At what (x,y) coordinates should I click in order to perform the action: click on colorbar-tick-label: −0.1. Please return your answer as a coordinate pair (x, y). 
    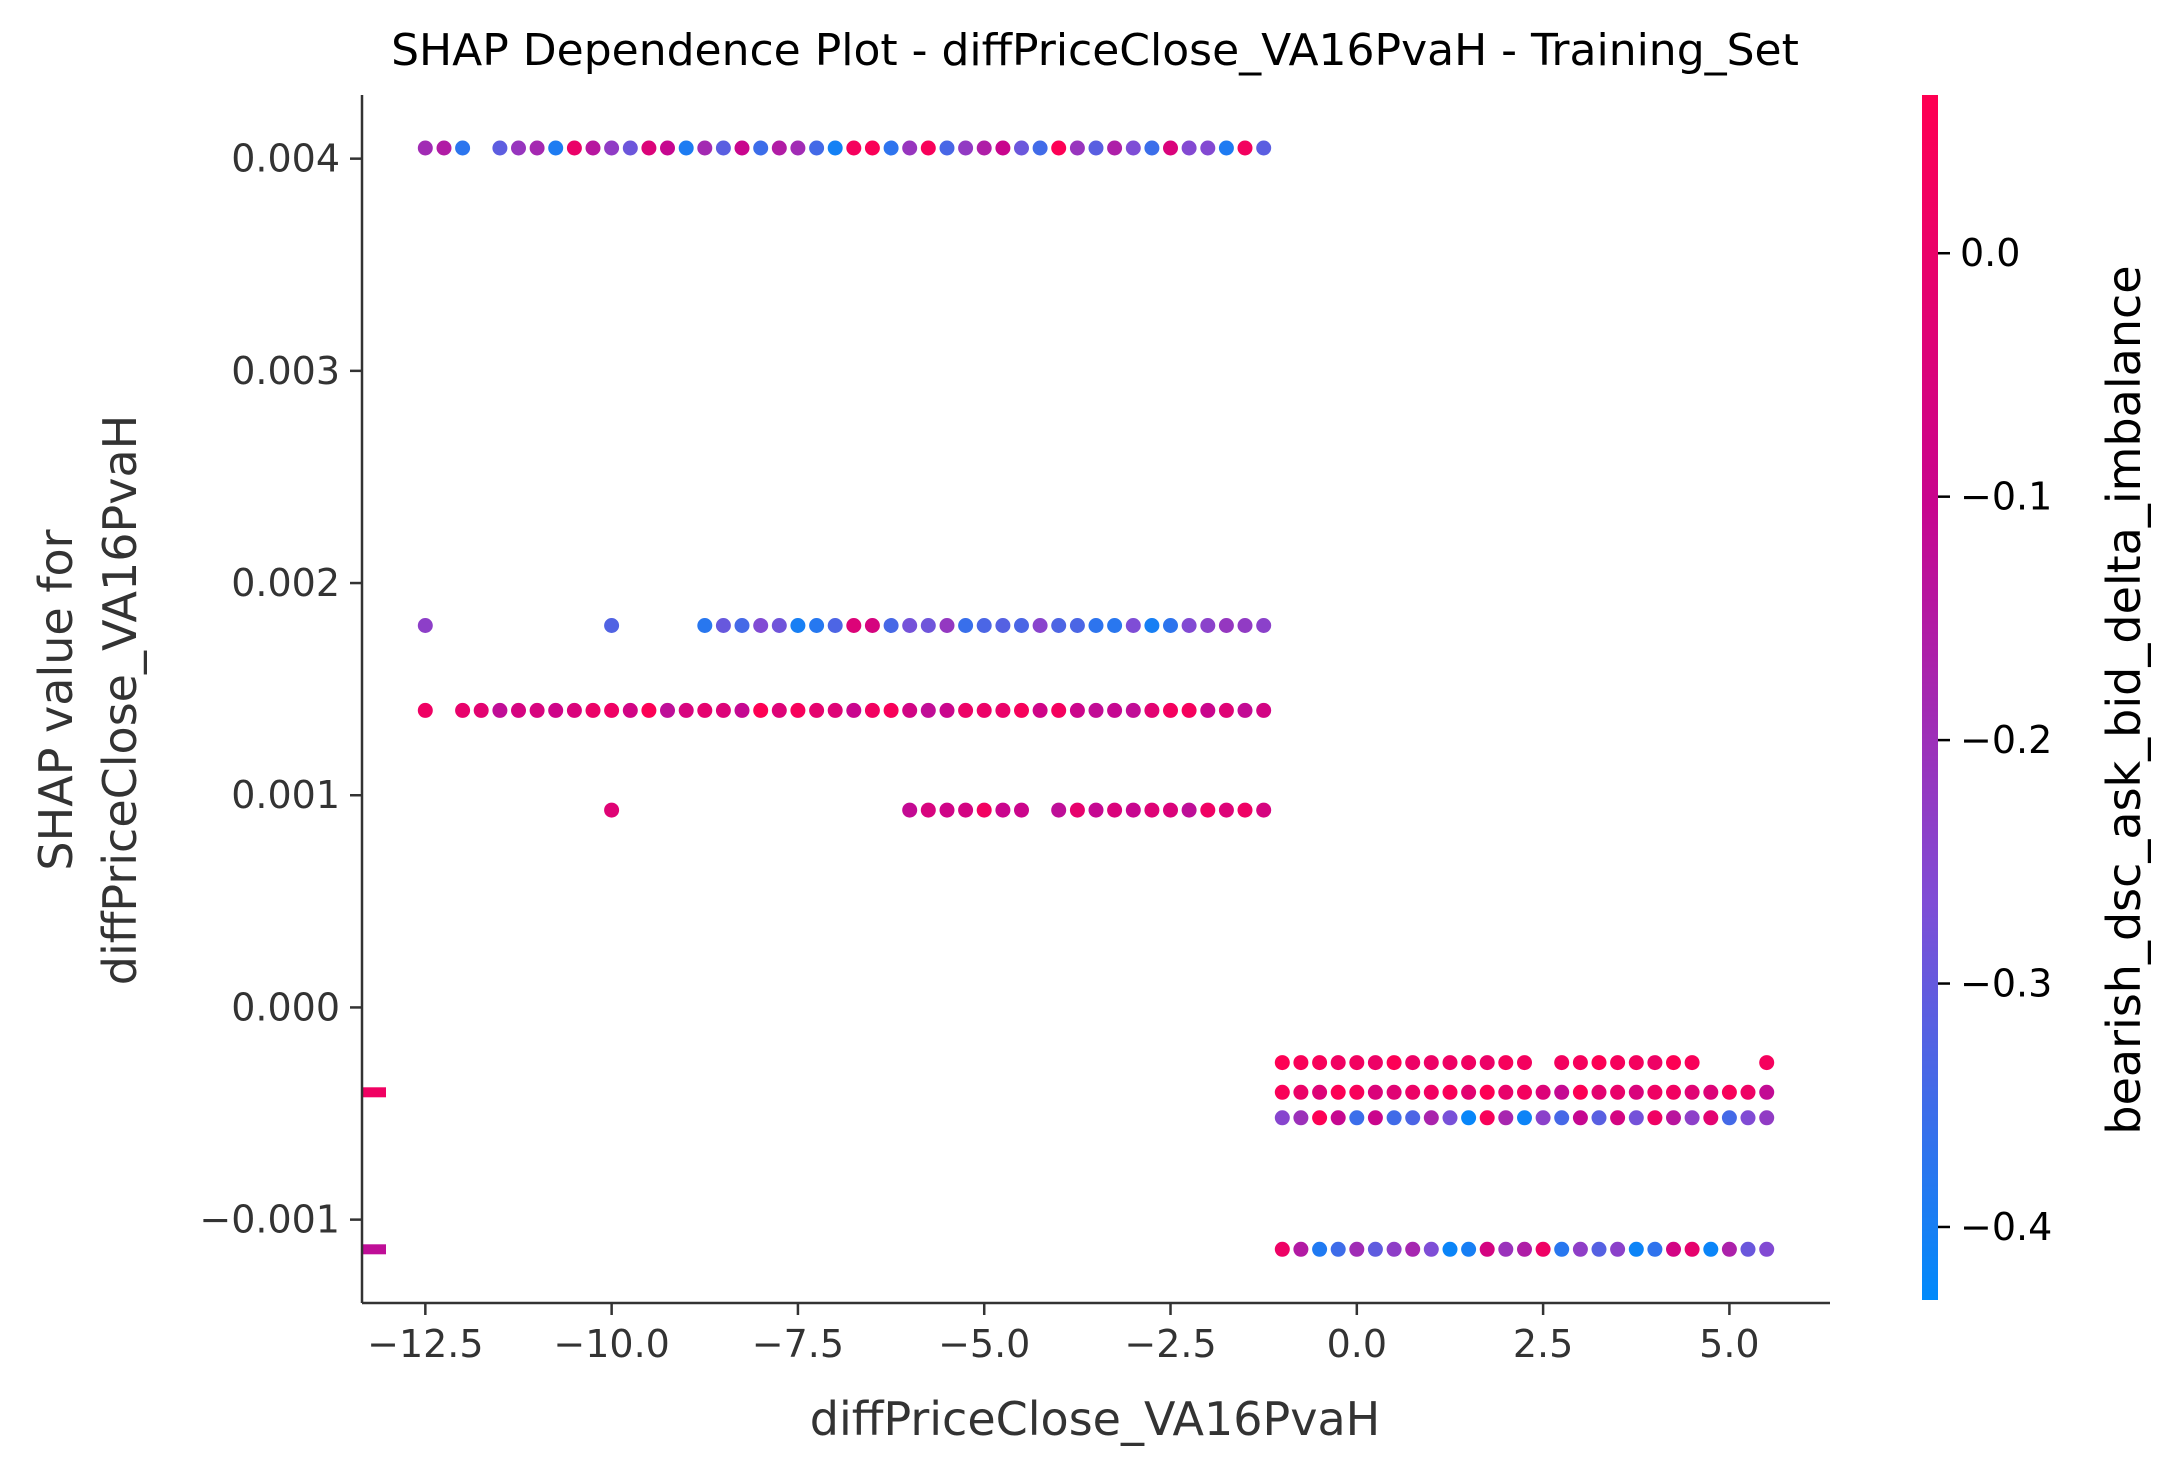
    Looking at the image, I should click on (2006, 497).